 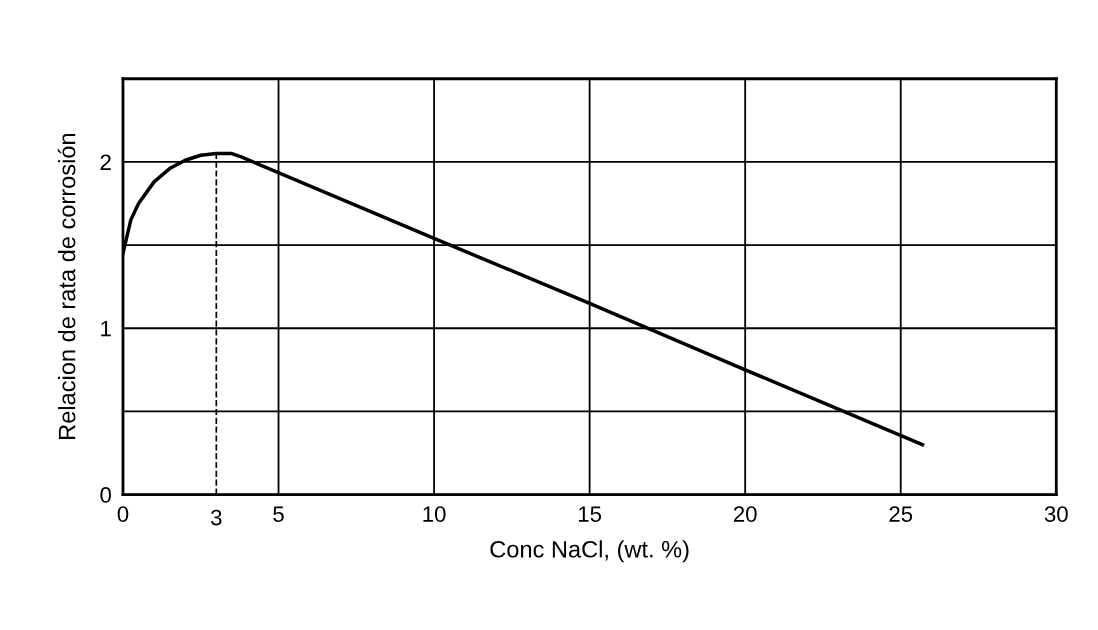 I want to click on ref-line-label: 3, so click(x=216, y=517).